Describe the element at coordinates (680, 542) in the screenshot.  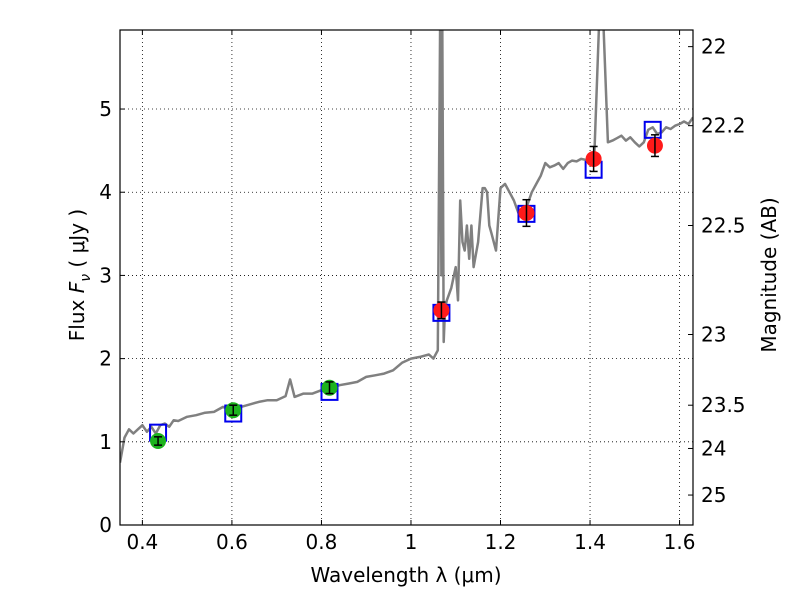
I see `x-tick-label: 1.6` at that location.